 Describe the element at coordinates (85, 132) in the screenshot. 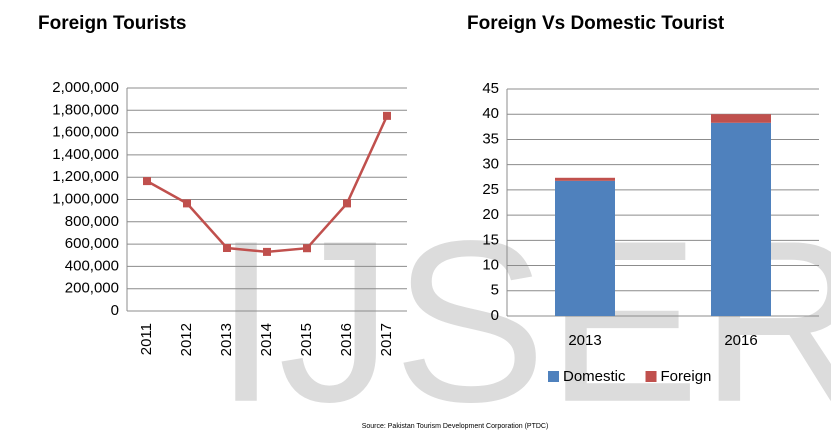

I see `y-tick-label: 1,600,000` at that location.